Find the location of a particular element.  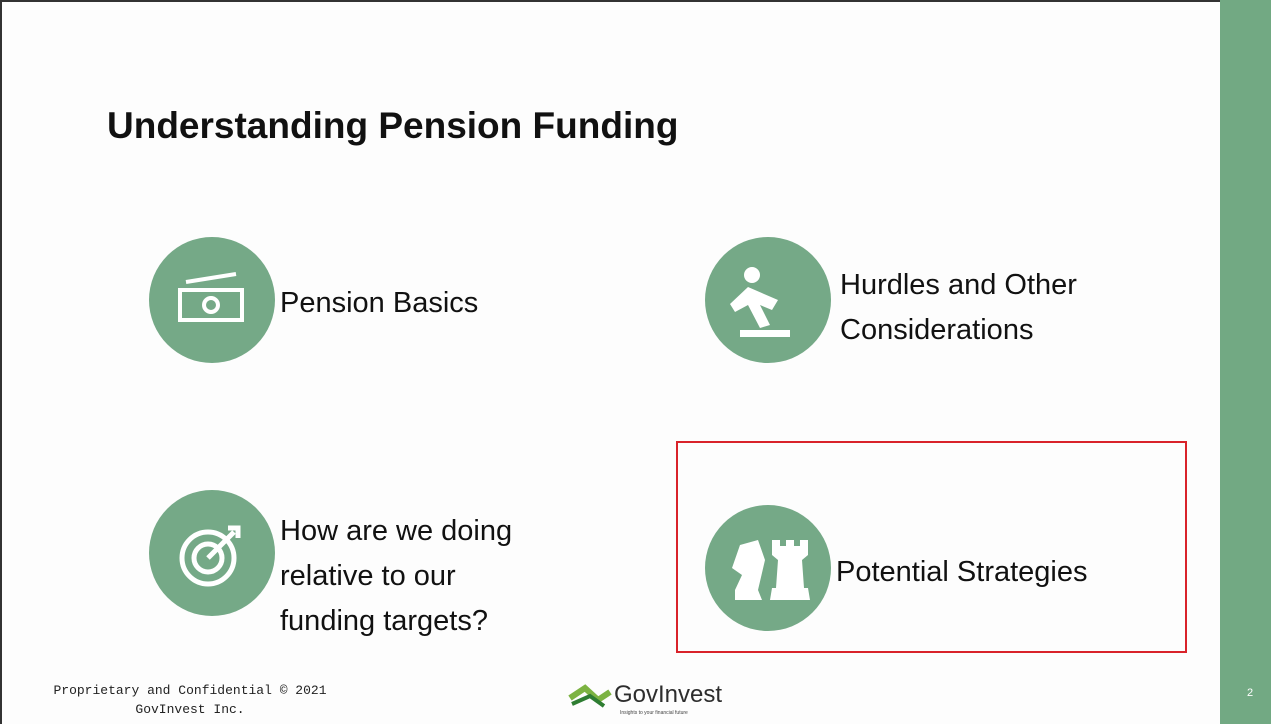

page-number: 2 is located at coordinates (1250, 693).